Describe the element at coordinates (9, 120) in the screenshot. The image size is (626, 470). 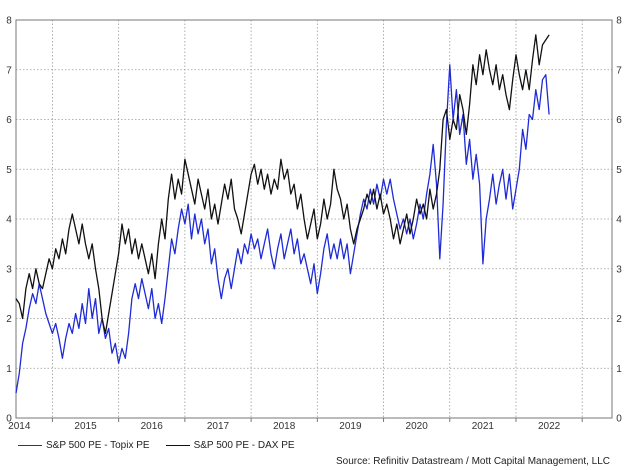
I see `y-tick-label-left: 6` at that location.